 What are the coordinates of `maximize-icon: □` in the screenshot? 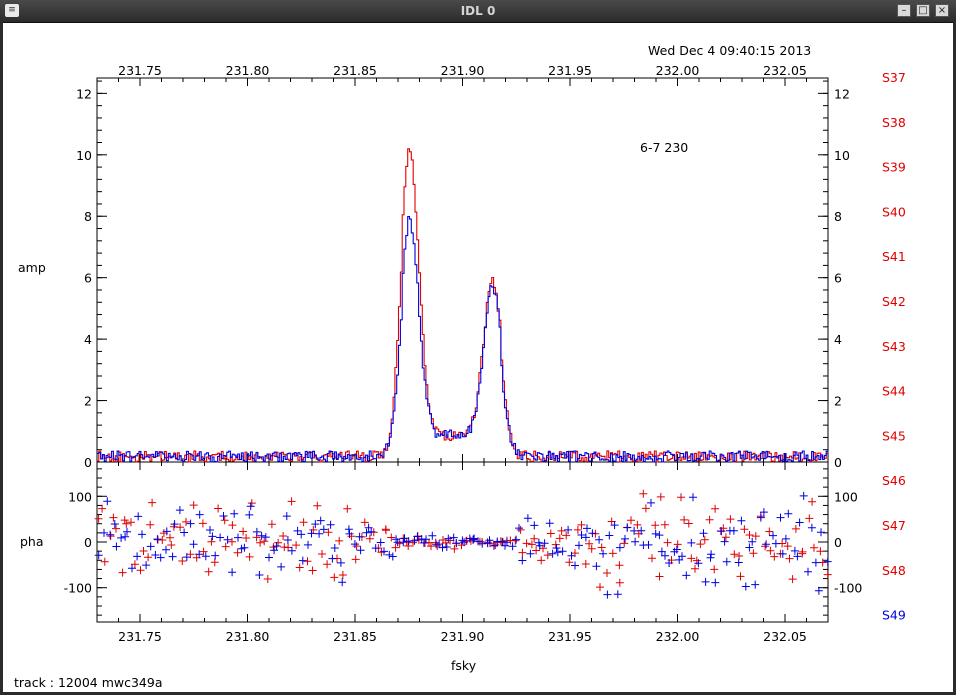 It's located at (923, 10).